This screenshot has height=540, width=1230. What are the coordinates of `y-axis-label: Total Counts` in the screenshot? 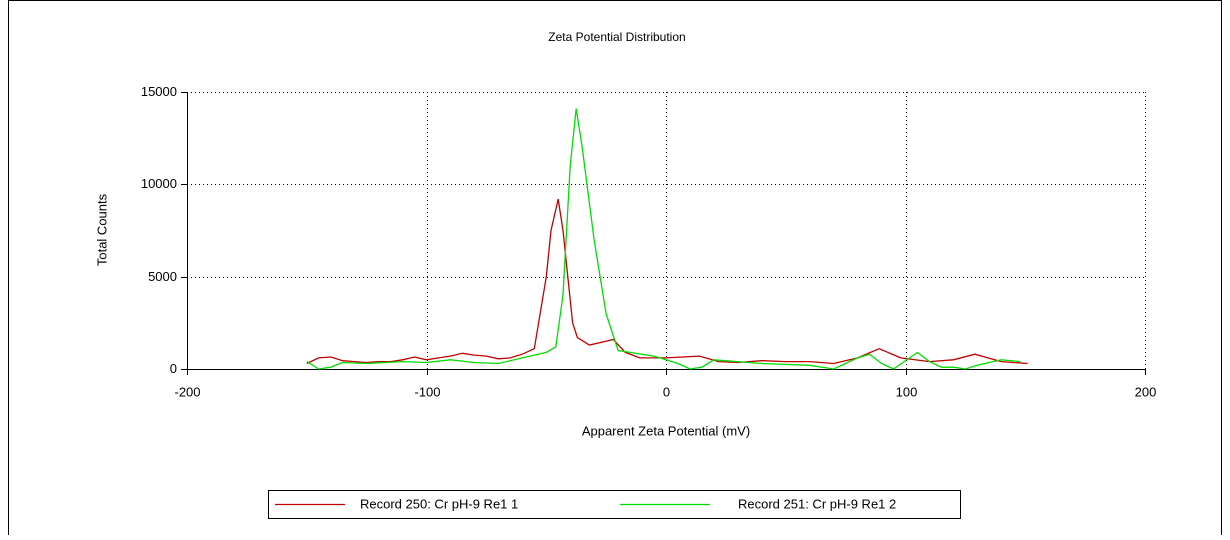 It's located at (101, 229).